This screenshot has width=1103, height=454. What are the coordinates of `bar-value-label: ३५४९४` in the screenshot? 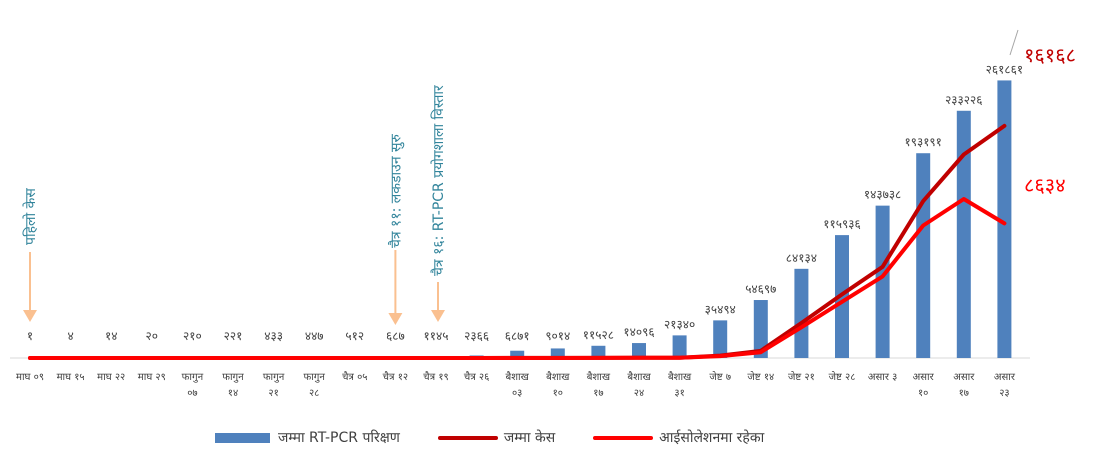 It's located at (720, 309).